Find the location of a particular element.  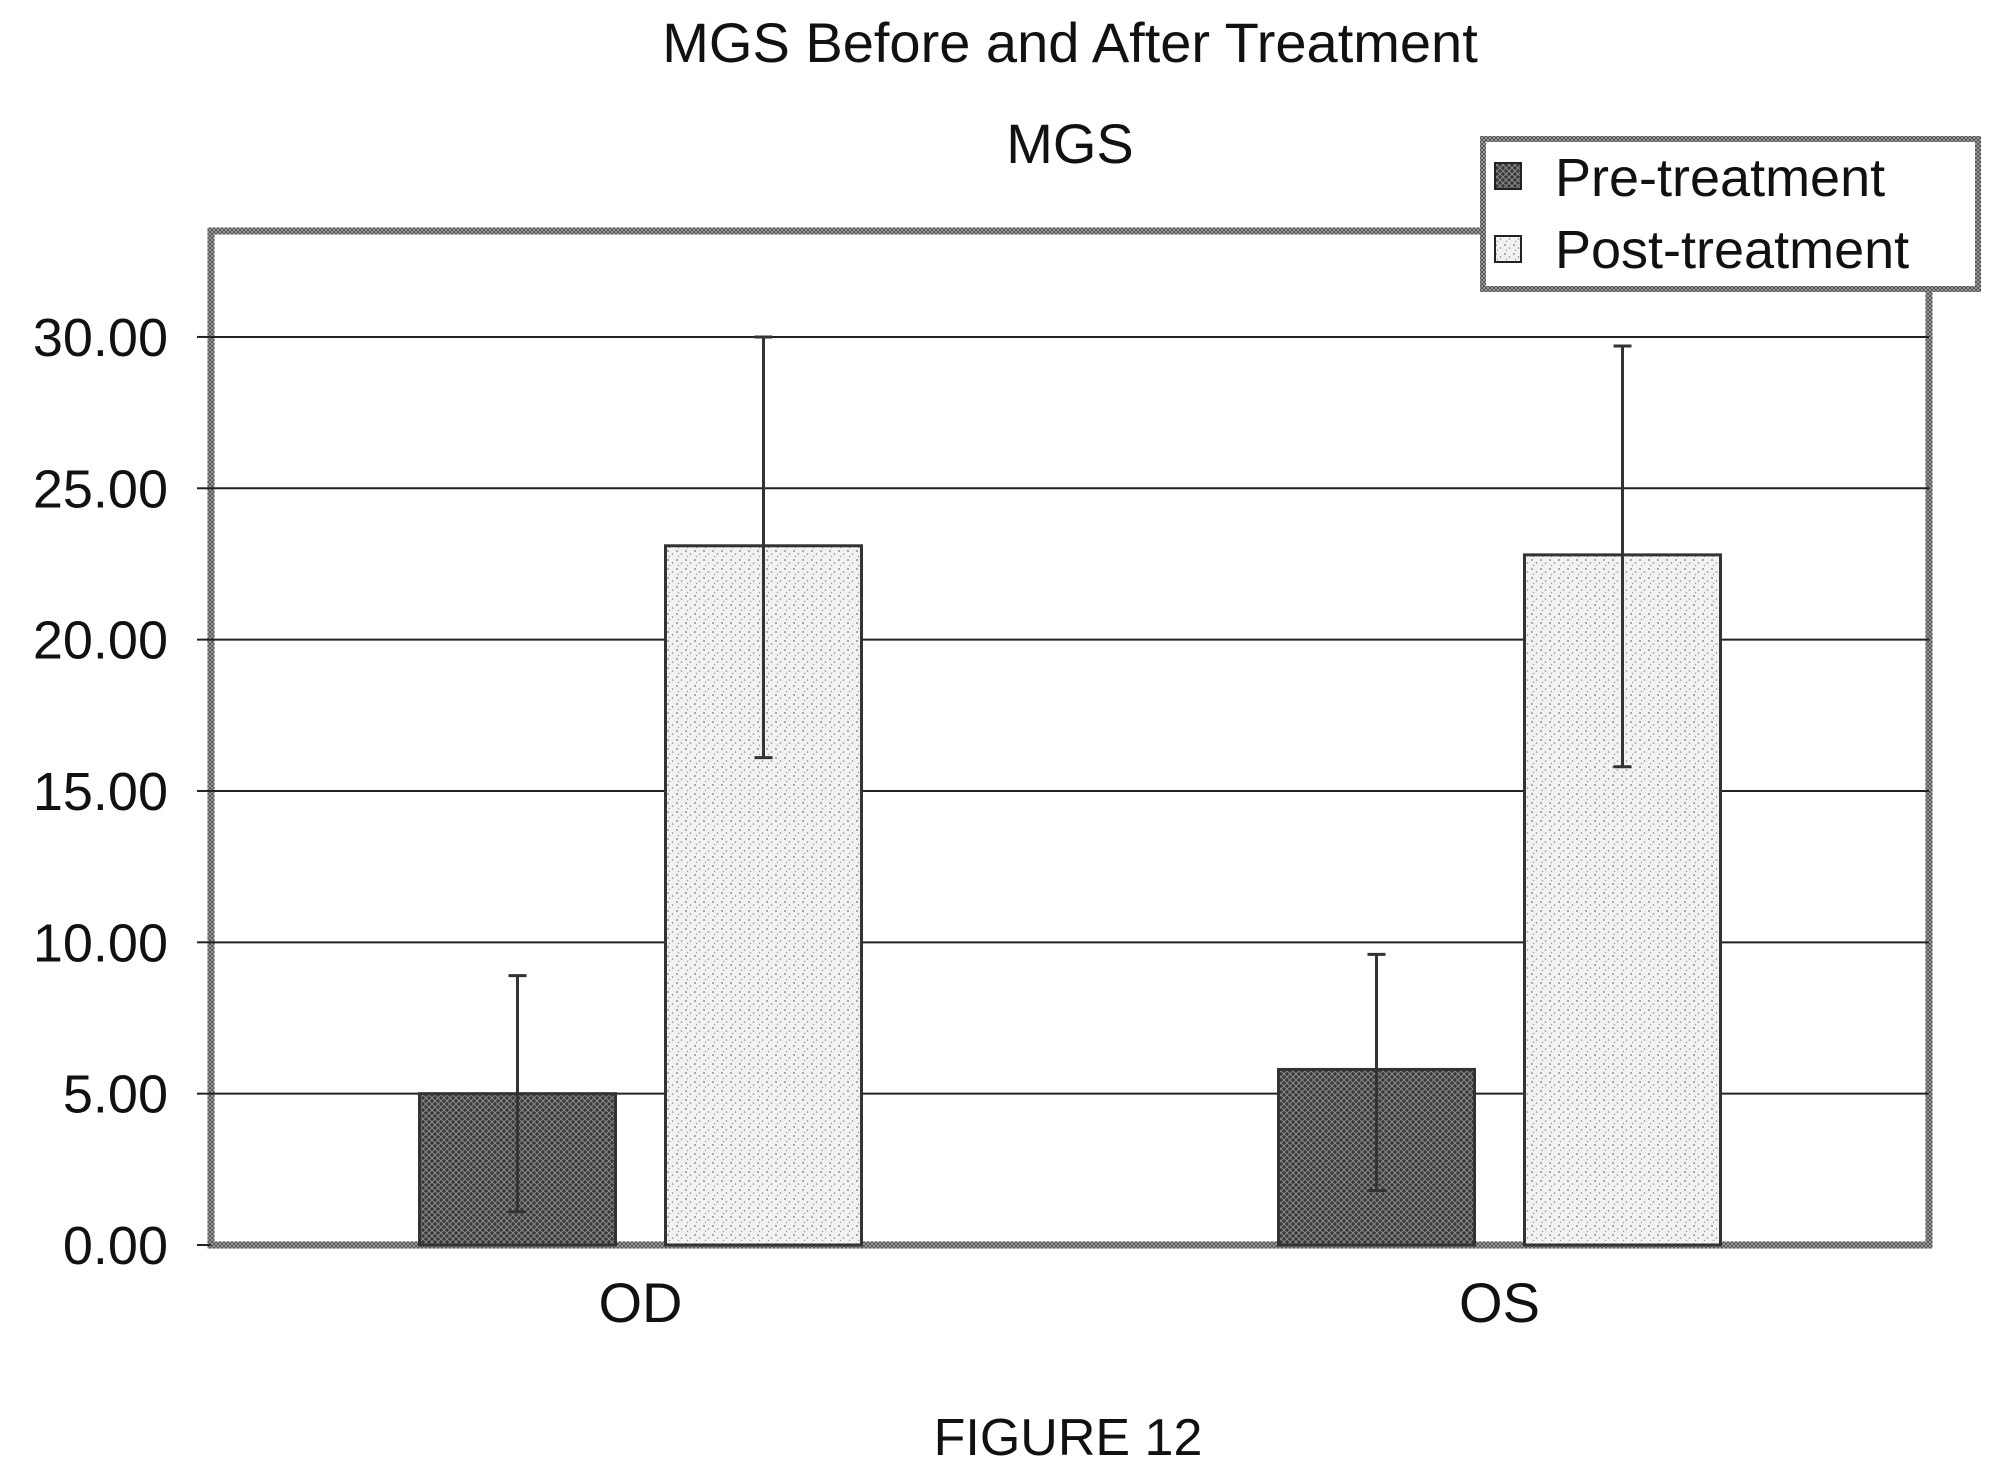

y-tick-label: 10.00 is located at coordinates (100, 943).